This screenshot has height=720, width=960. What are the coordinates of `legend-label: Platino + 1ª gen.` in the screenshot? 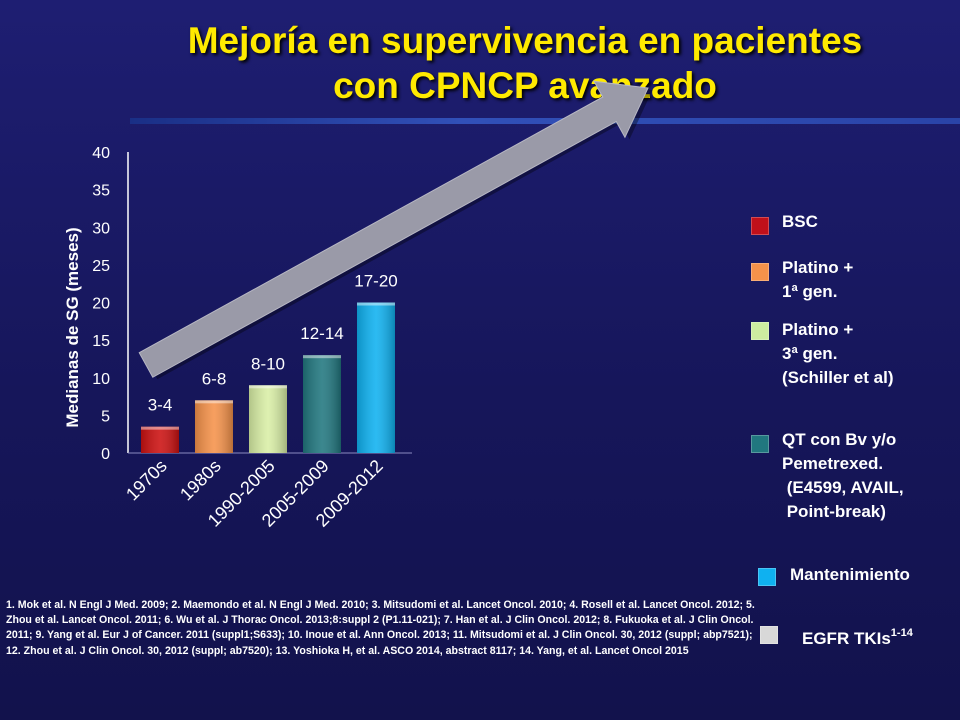 It's located at (818, 279).